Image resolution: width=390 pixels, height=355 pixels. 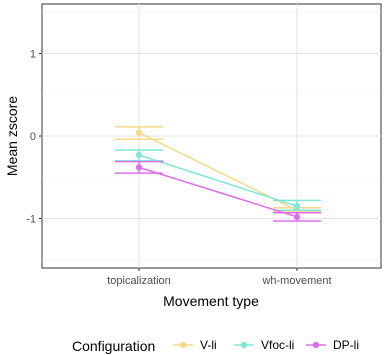 I want to click on y-tick-label: -1, so click(x=31, y=220).